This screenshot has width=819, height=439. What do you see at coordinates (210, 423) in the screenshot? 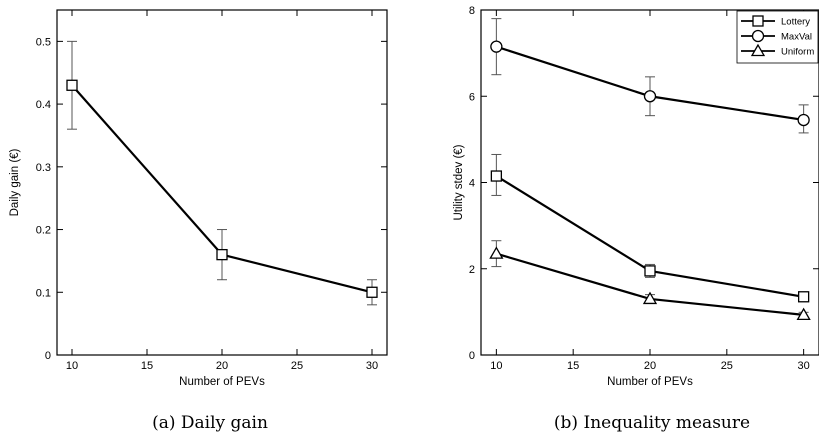
I see `figure-caption: (a) Daily gain` at bounding box center [210, 423].